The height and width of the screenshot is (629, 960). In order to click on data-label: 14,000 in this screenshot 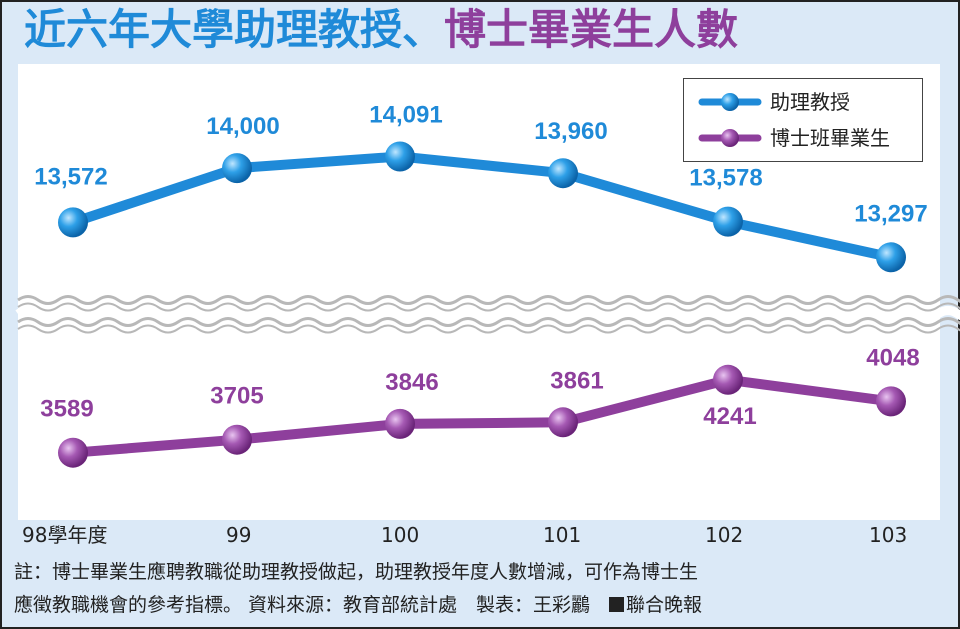, I will do `click(242, 126)`.